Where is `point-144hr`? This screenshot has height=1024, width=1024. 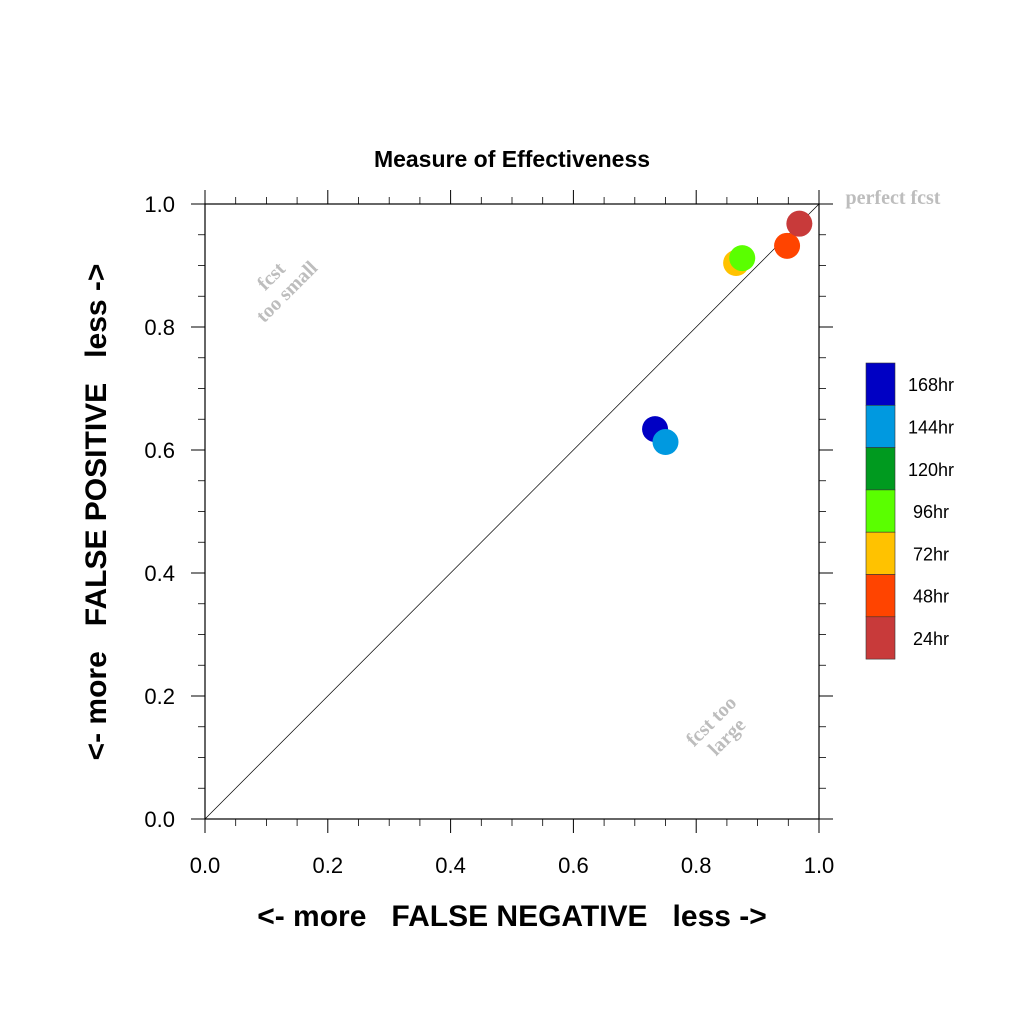
point-144hr is located at coordinates (665, 442).